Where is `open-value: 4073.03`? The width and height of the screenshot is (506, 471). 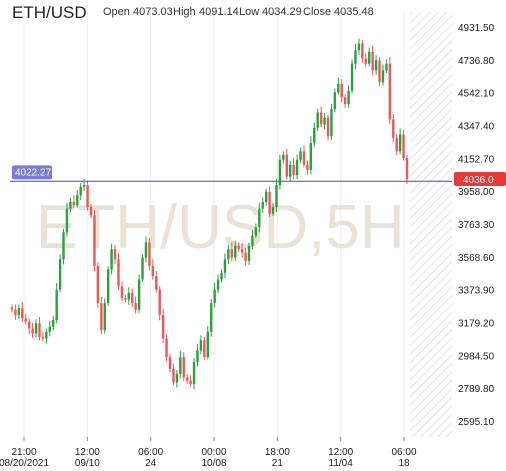 open-value: 4073.03 is located at coordinates (153, 12).